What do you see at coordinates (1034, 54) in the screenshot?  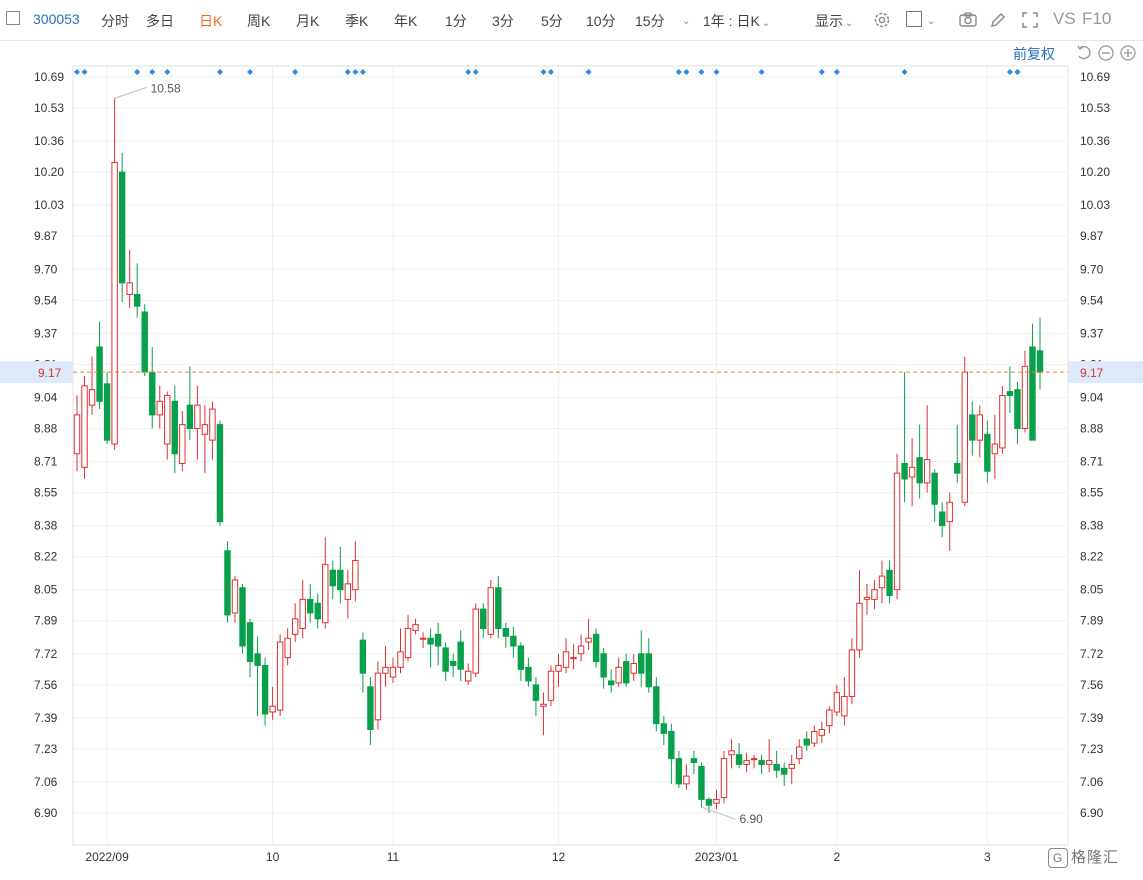 I see `price-adjust-toggle: 前复权` at bounding box center [1034, 54].